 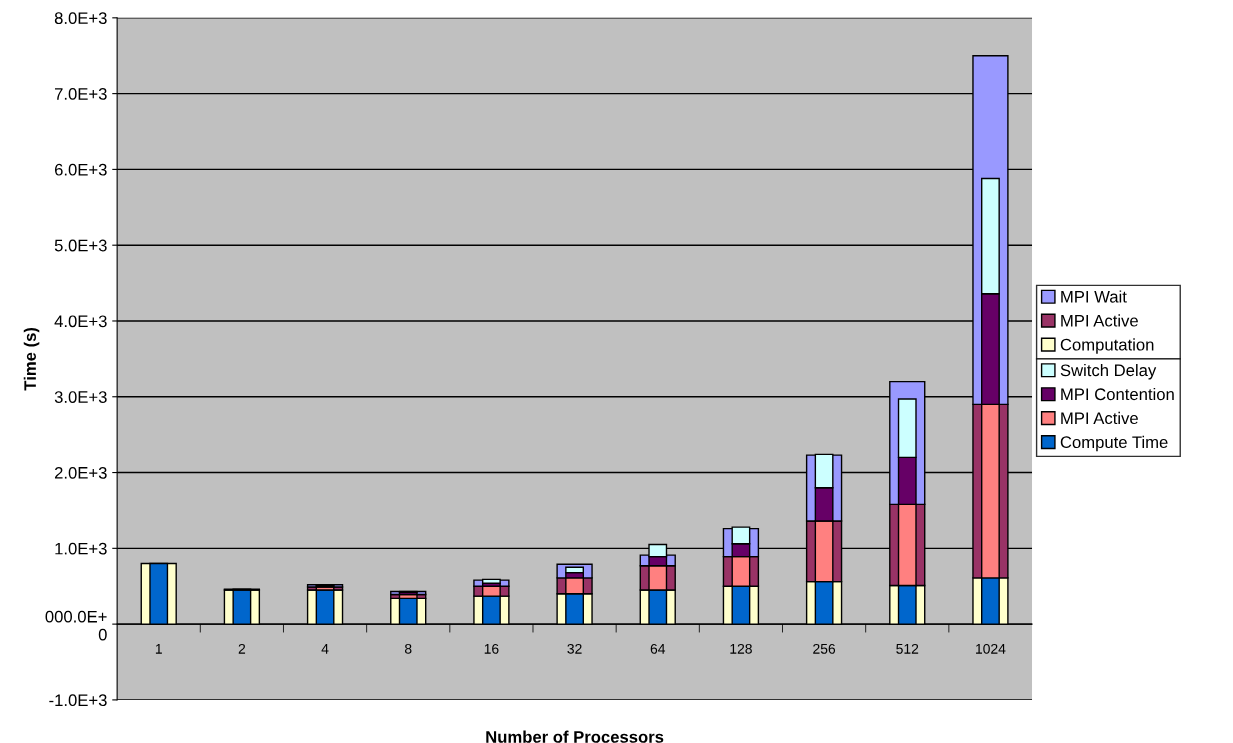 I want to click on y-tick-label: 4.0E+3, so click(x=80, y=321).